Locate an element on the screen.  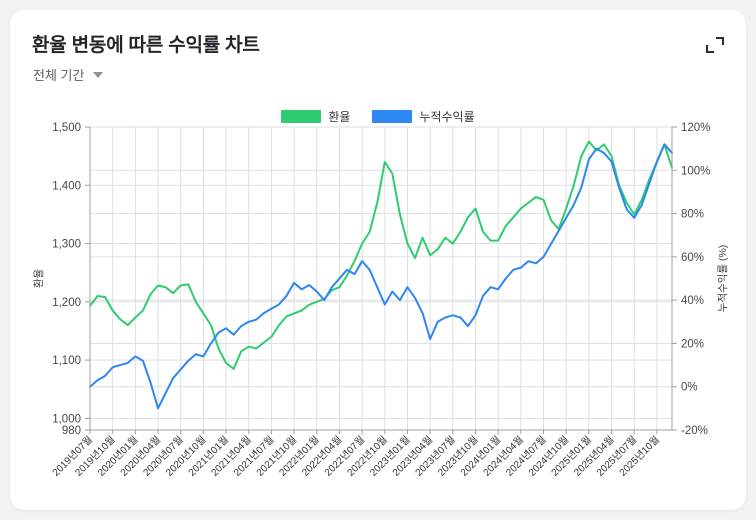
expand-button is located at coordinates (715, 45).